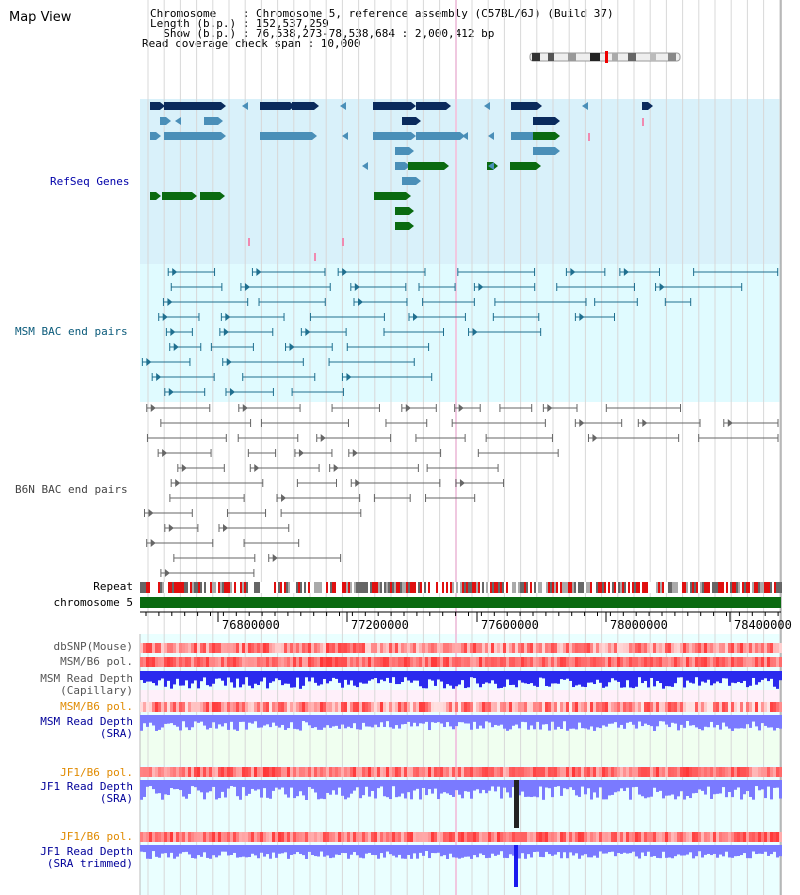  Describe the element at coordinates (71, 489) in the screenshot. I see `b6n-bac-label: B6N BAC end pairs` at that location.